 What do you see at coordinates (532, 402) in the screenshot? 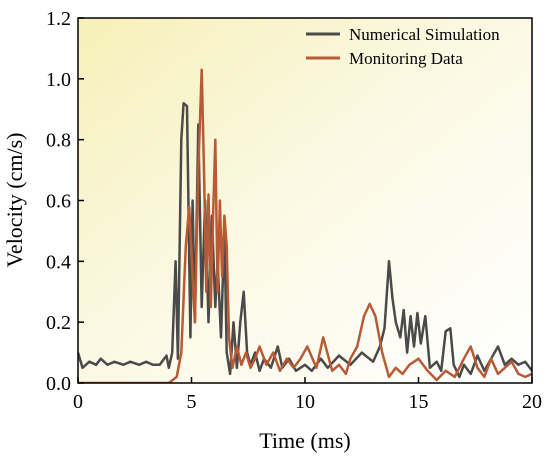
I see `x-tick-label: 20` at bounding box center [532, 402].